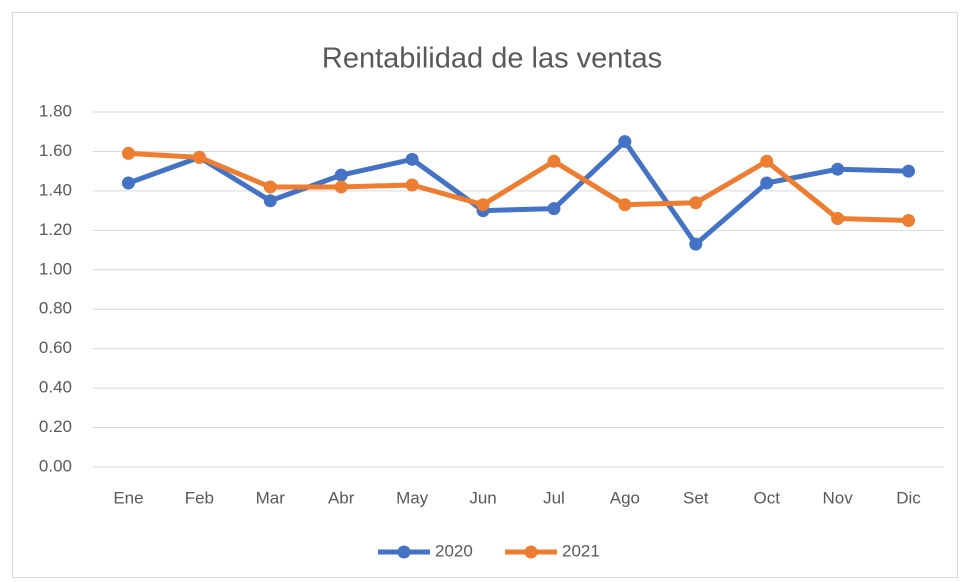 The image size is (961, 582). What do you see at coordinates (271, 497) in the screenshot?
I see `x-tick-label: Mar` at bounding box center [271, 497].